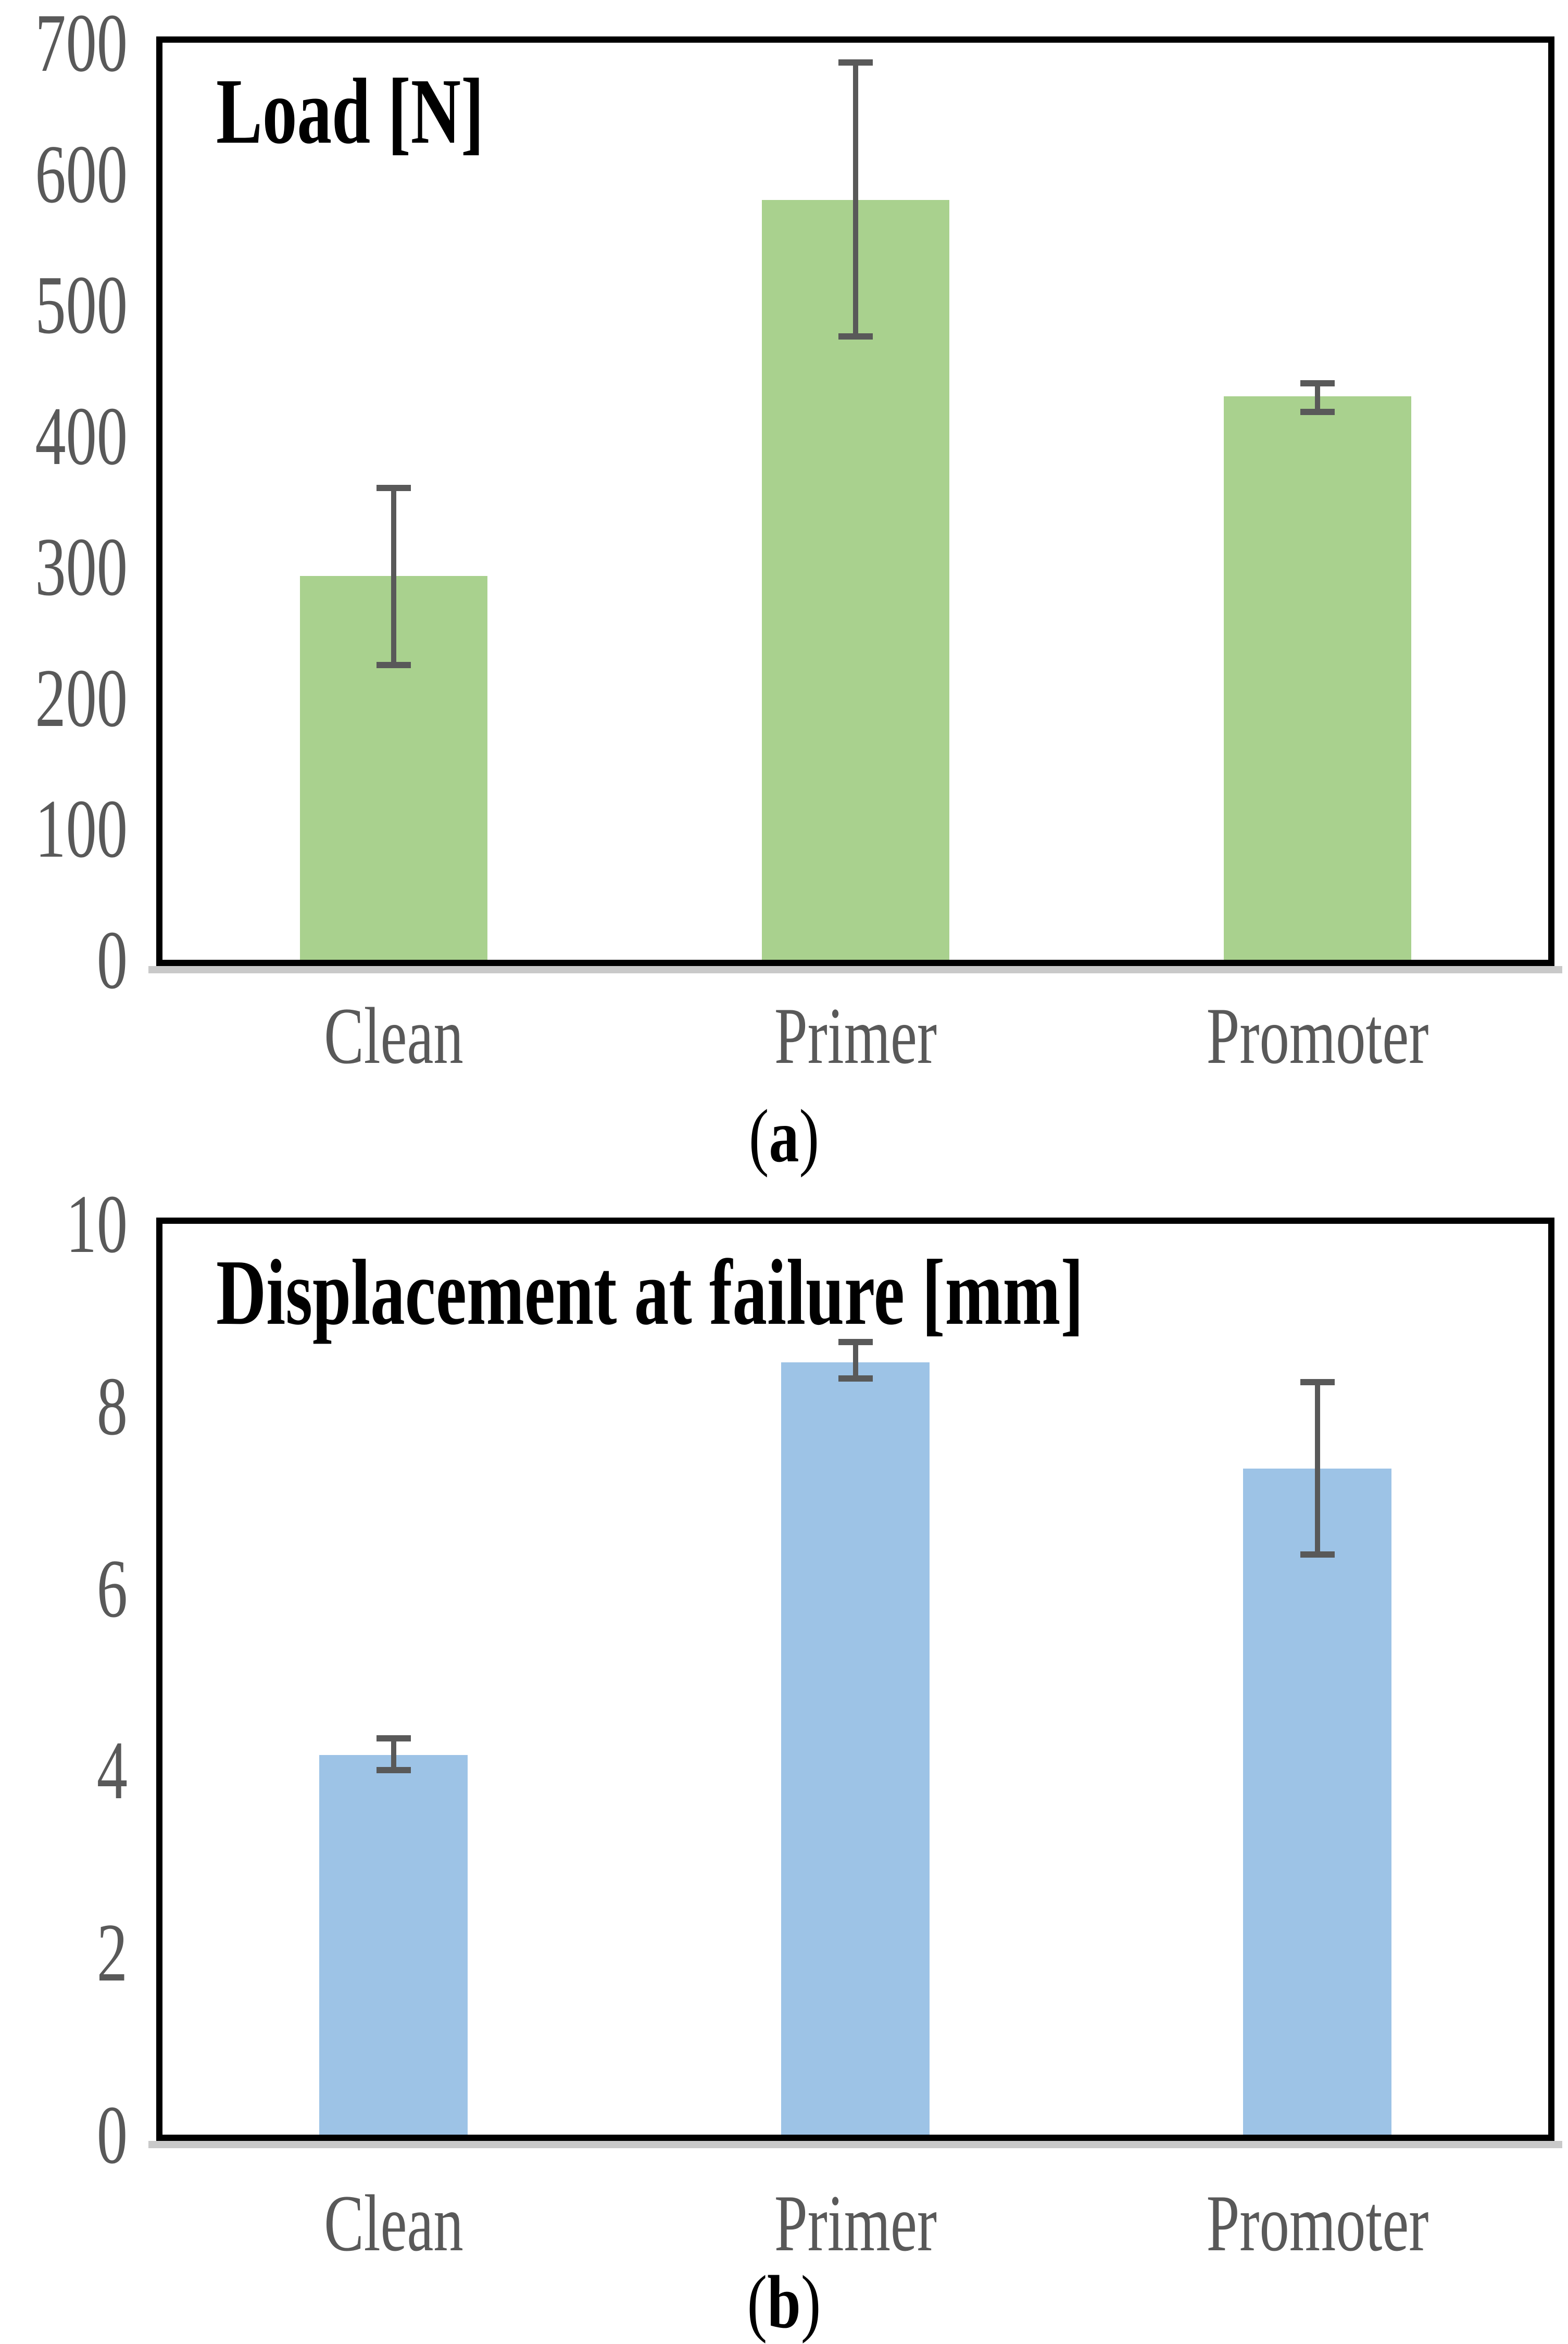 This screenshot has width=1568, height=2344. What do you see at coordinates (82, 697) in the screenshot?
I see `y-tick-label: 200` at bounding box center [82, 697].